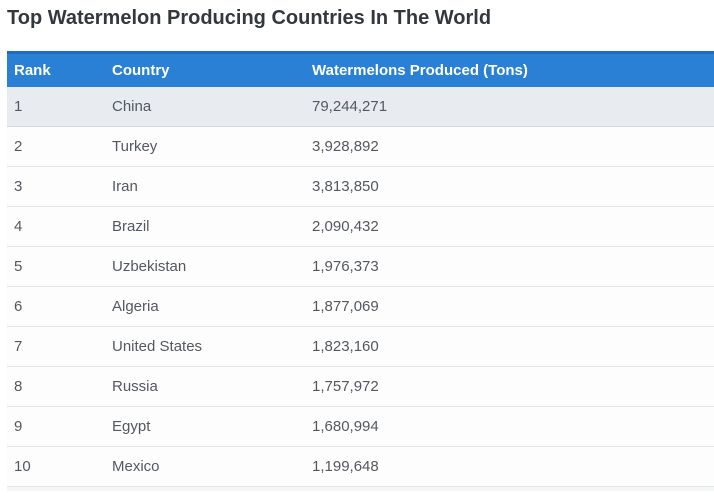  I want to click on table-row: 3 Iran 3,813,850, so click(360, 186).